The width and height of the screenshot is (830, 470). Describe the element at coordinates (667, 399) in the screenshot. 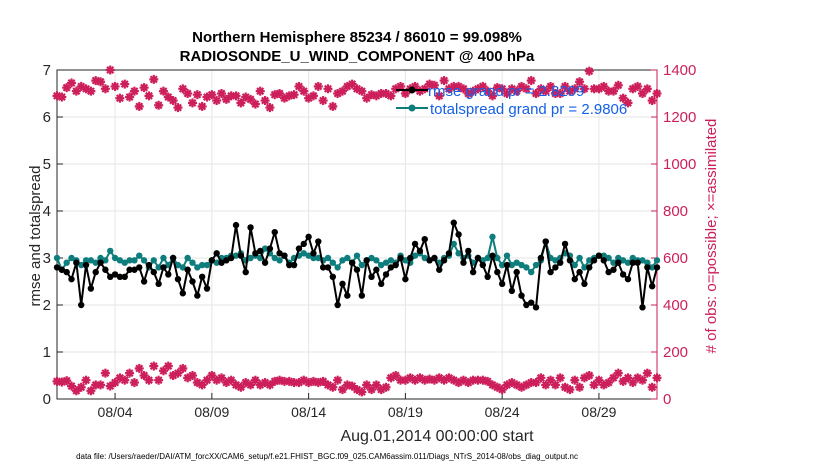

I see `y-tick-label-right-0: 0` at that location.